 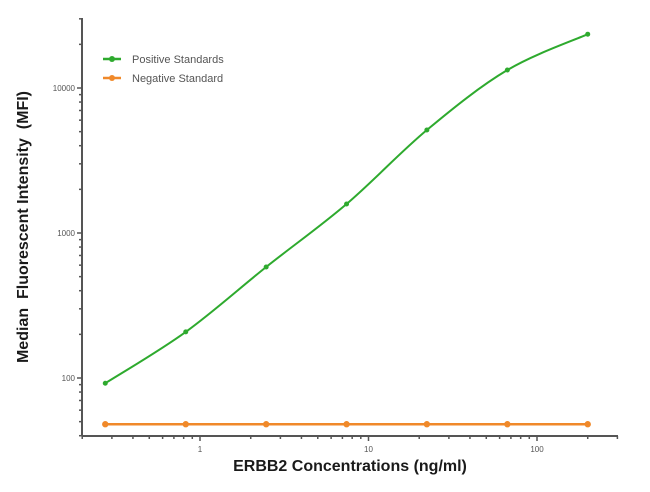 I want to click on legend-item-negative-standard: Negative Standard, so click(x=163, y=79).